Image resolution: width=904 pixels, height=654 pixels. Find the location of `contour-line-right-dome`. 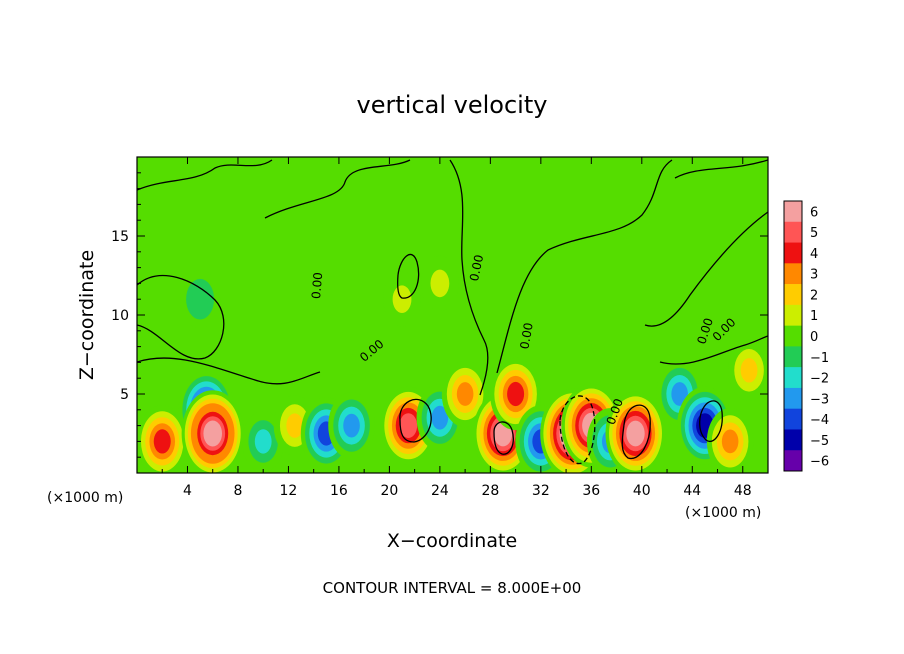

contour-line-right-dome is located at coordinates (584, 266).